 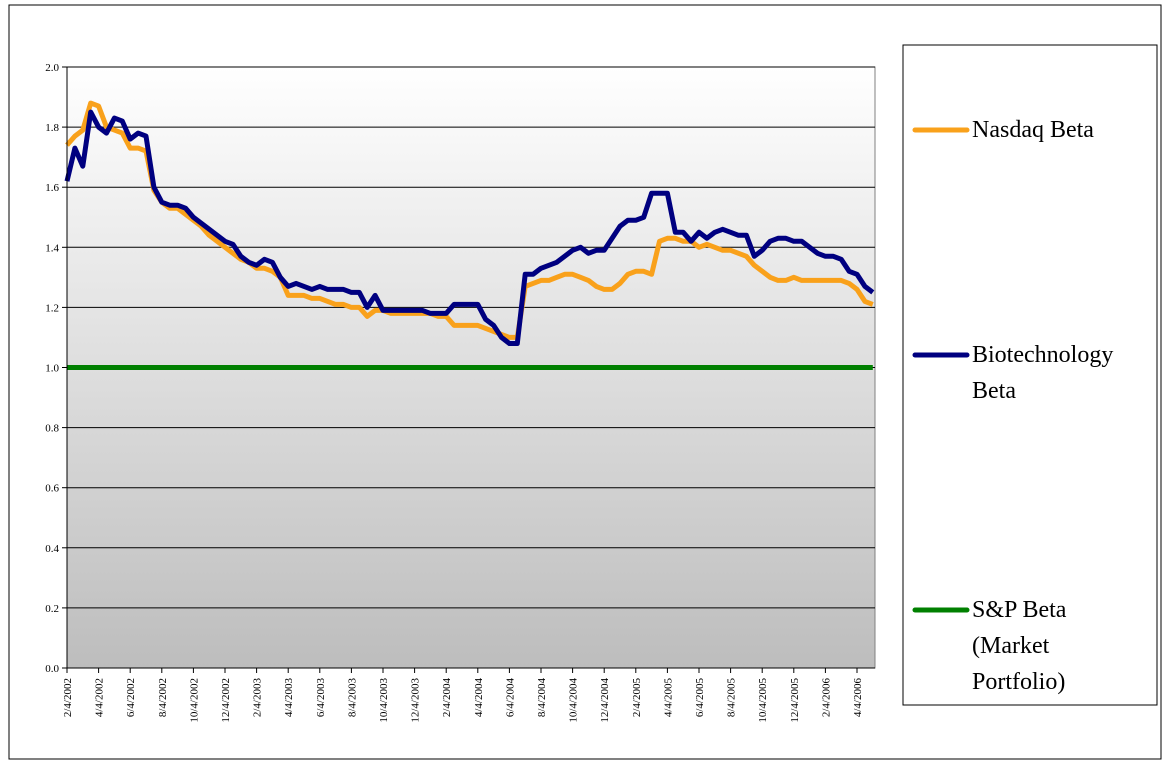 What do you see at coordinates (258, 698) in the screenshot?
I see `x-tick-label: 2/4/2003` at bounding box center [258, 698].